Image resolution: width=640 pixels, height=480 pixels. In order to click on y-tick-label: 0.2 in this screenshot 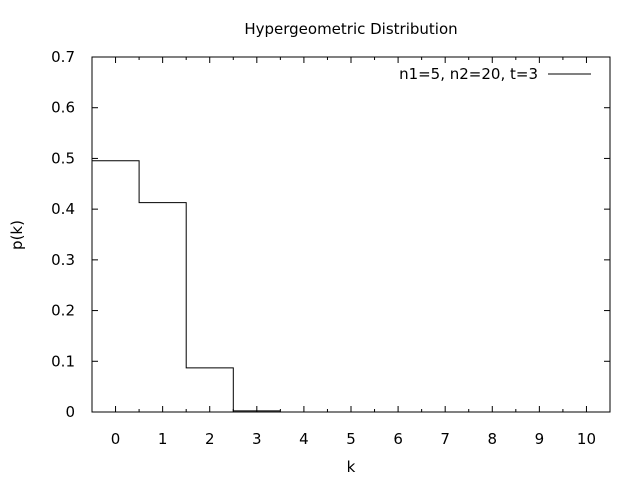, I will do `click(63, 311)`.